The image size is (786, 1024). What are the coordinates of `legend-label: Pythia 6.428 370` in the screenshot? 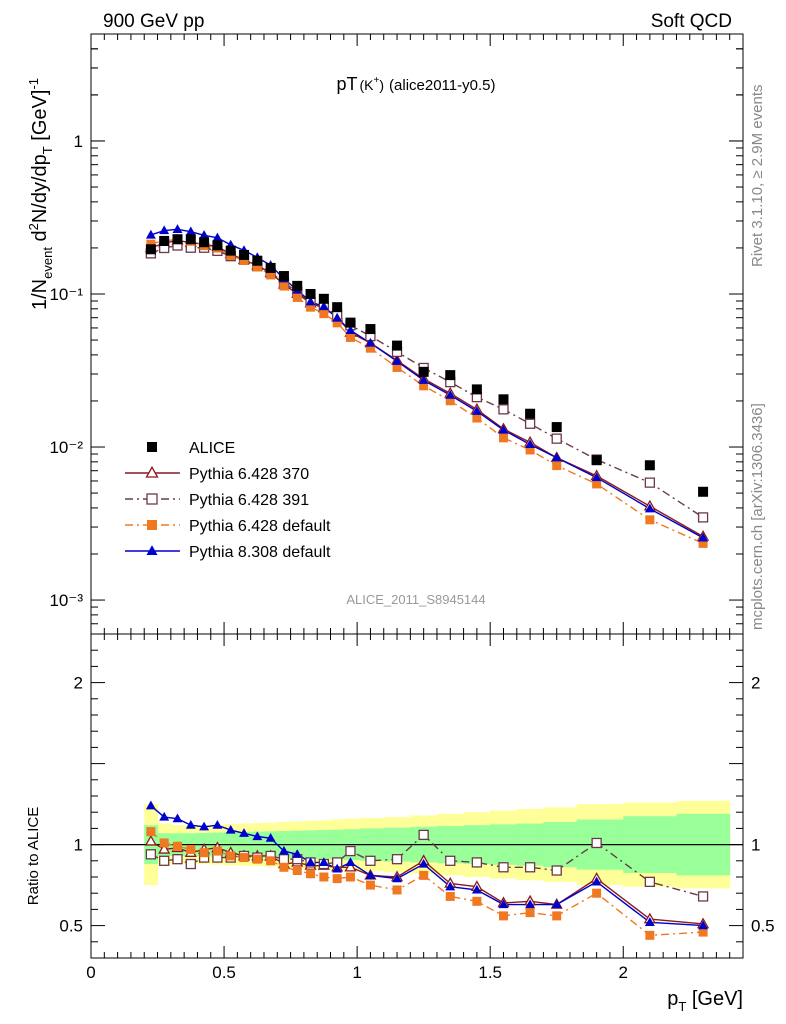 It's located at (249, 474).